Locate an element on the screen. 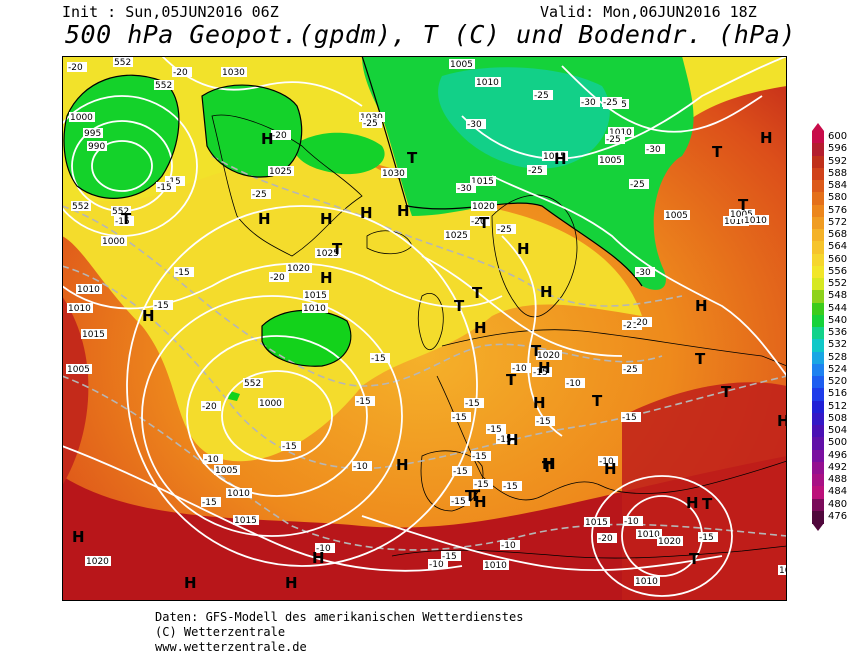  pressure-label: 1025 is located at coordinates (280, 172).